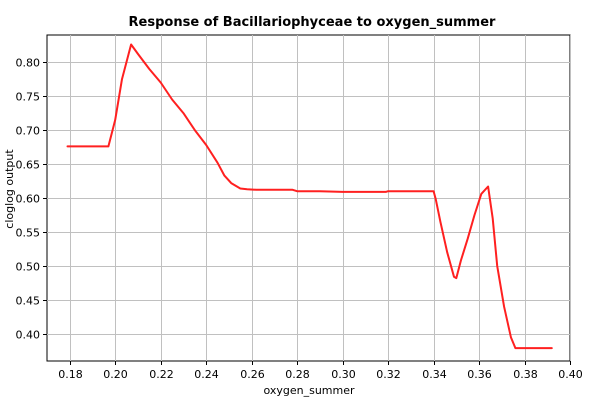  I want to click on y-tick-label: 0.40, so click(28, 335).